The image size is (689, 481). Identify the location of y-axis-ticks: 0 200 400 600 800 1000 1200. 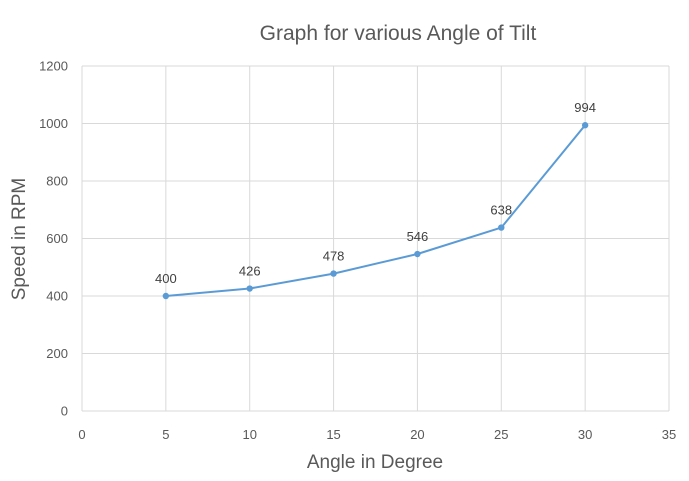
(53, 239).